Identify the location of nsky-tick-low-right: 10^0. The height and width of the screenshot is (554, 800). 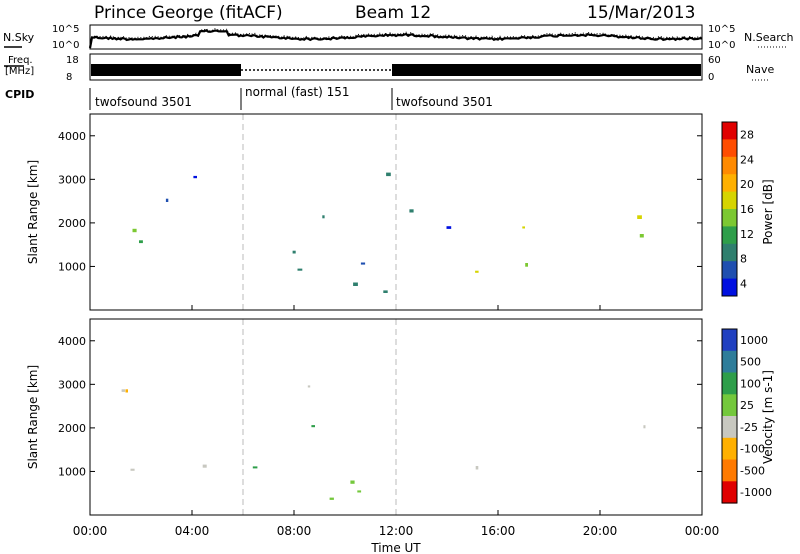
(721, 45).